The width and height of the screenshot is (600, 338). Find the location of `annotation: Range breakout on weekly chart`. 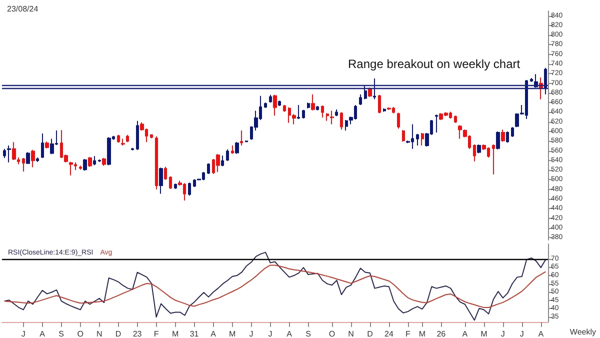

annotation: Range breakout on weekly chart is located at coordinates (434, 64).